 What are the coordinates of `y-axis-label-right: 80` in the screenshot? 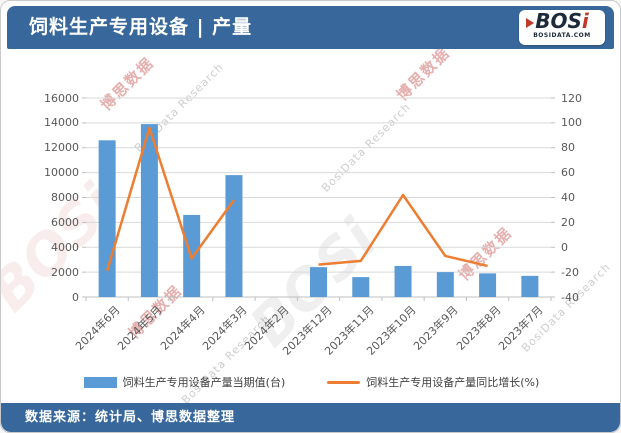 It's located at (568, 148).